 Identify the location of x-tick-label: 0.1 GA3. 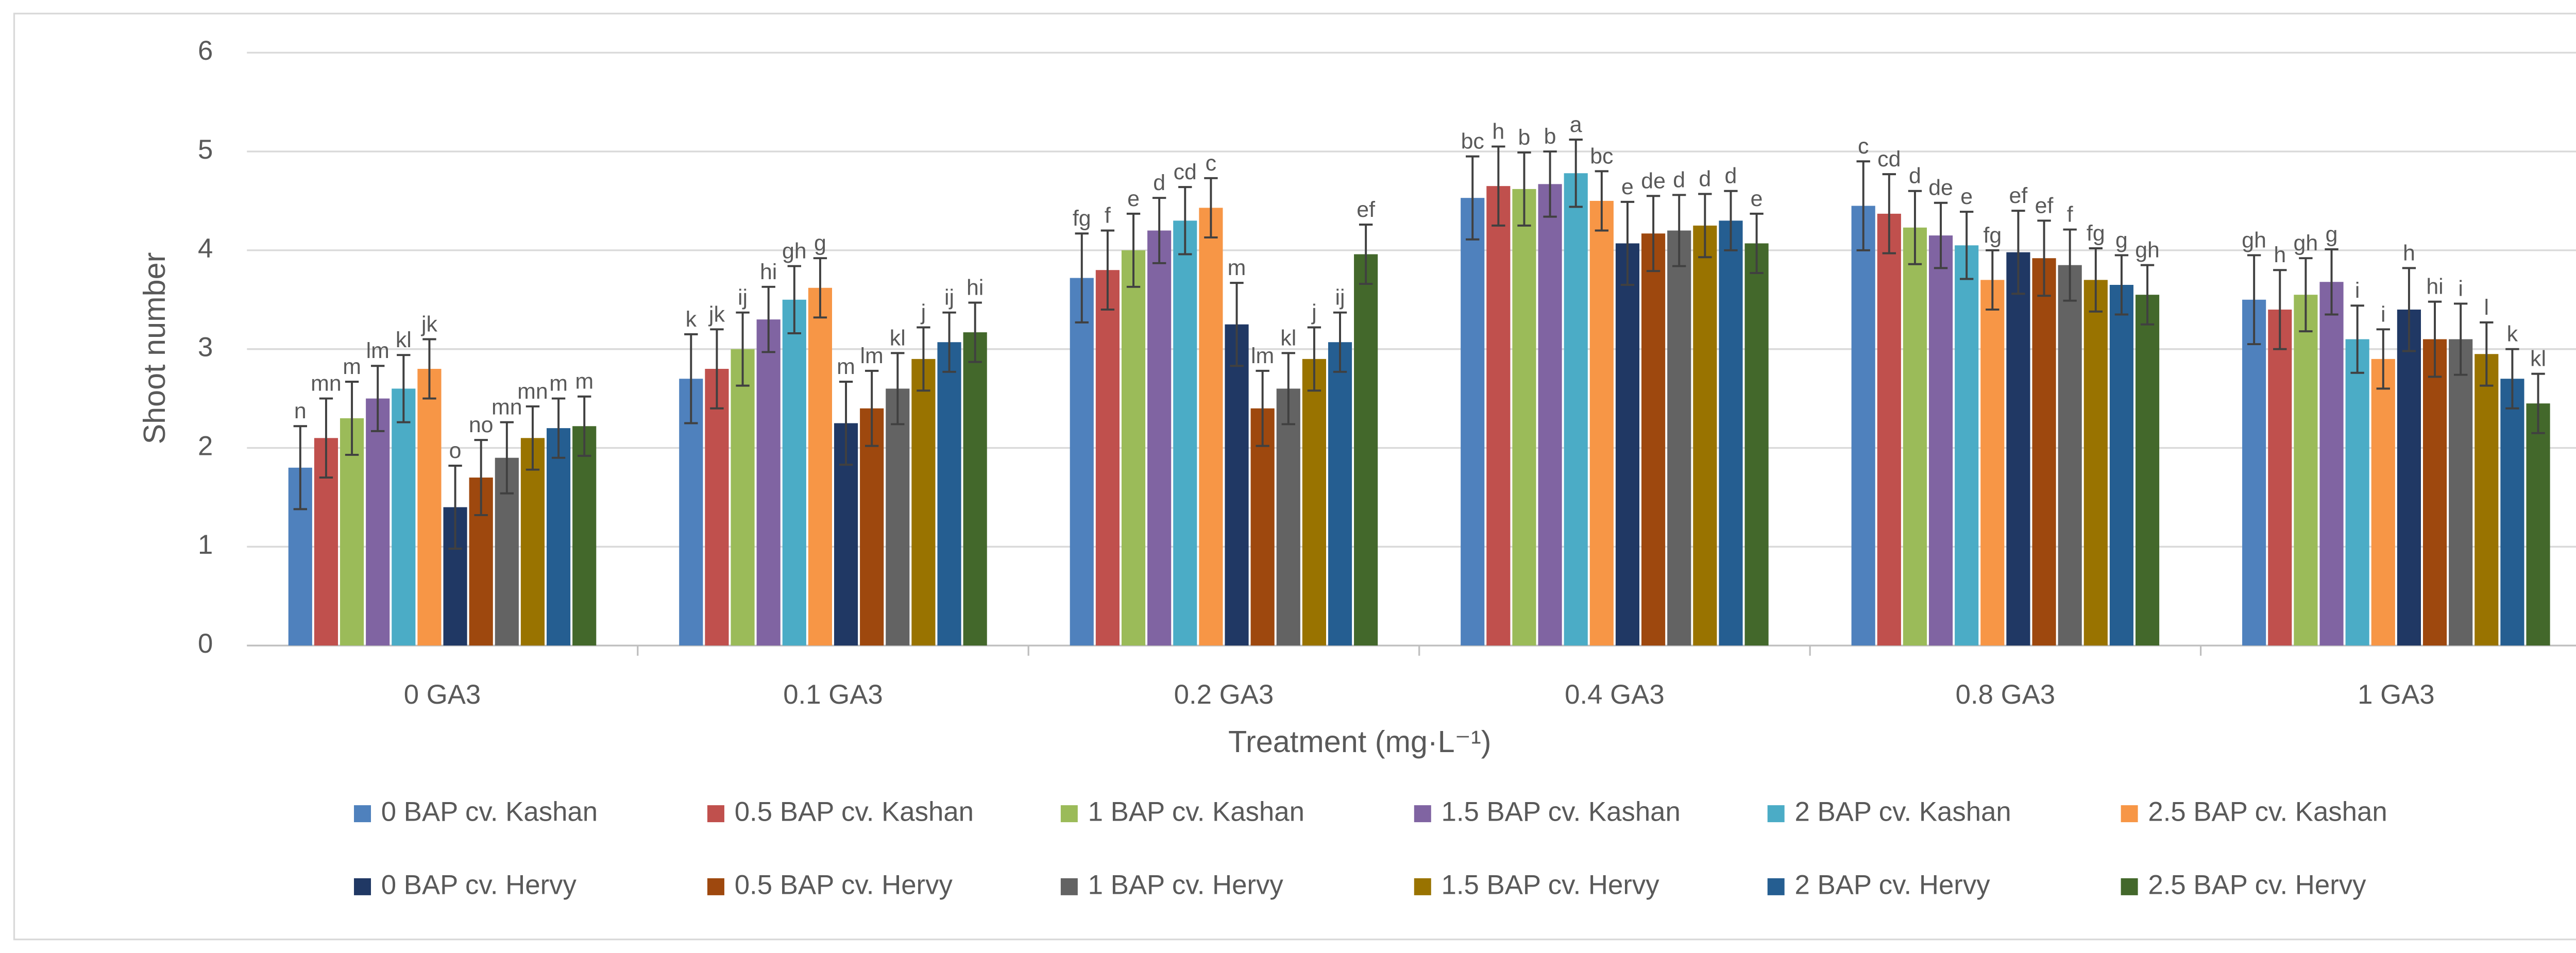
(833, 694).